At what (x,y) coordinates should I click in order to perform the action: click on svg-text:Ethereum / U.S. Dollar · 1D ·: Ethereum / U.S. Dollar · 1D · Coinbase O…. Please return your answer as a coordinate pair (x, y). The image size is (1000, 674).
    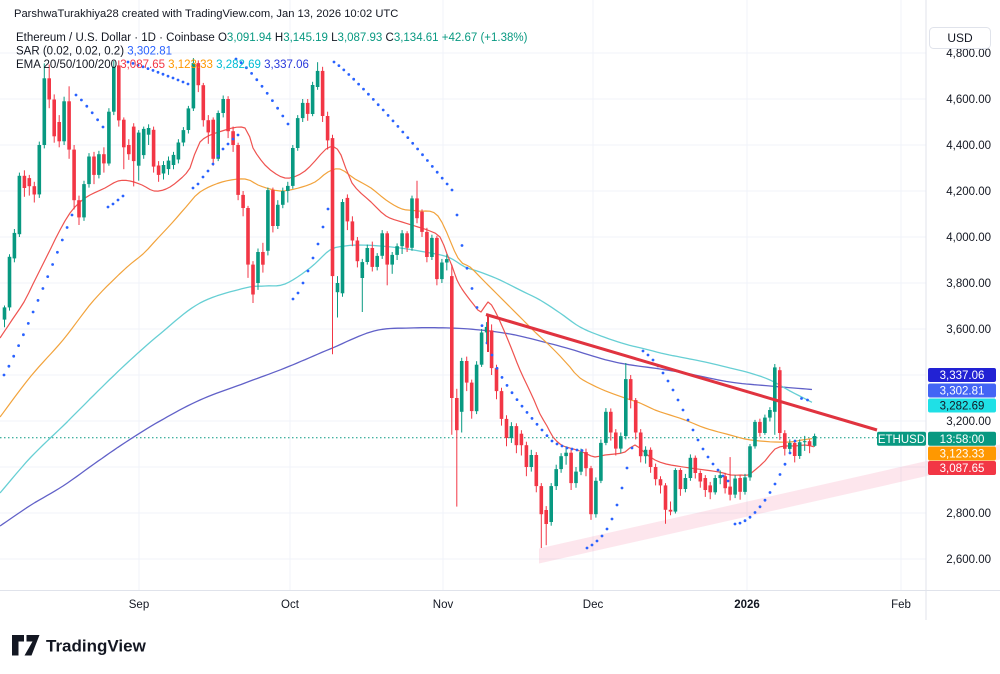
    Looking at the image, I should click on (272, 38).